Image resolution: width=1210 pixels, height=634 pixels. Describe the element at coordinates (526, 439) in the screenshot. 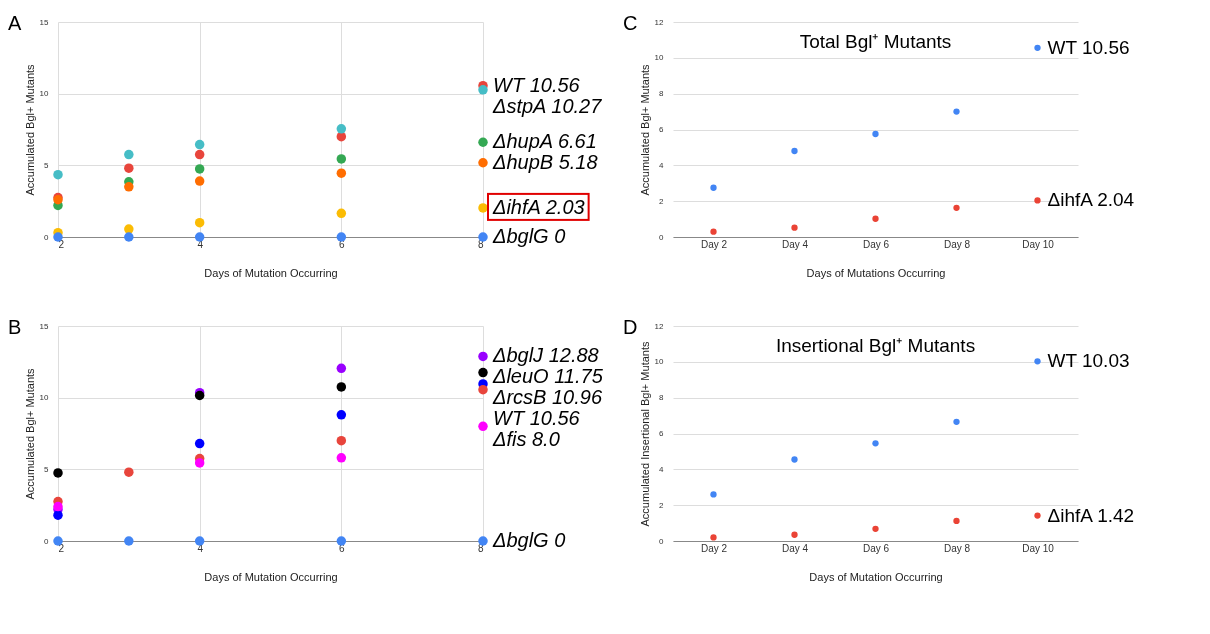

I see `series-label: Δfis 8.0` at that location.